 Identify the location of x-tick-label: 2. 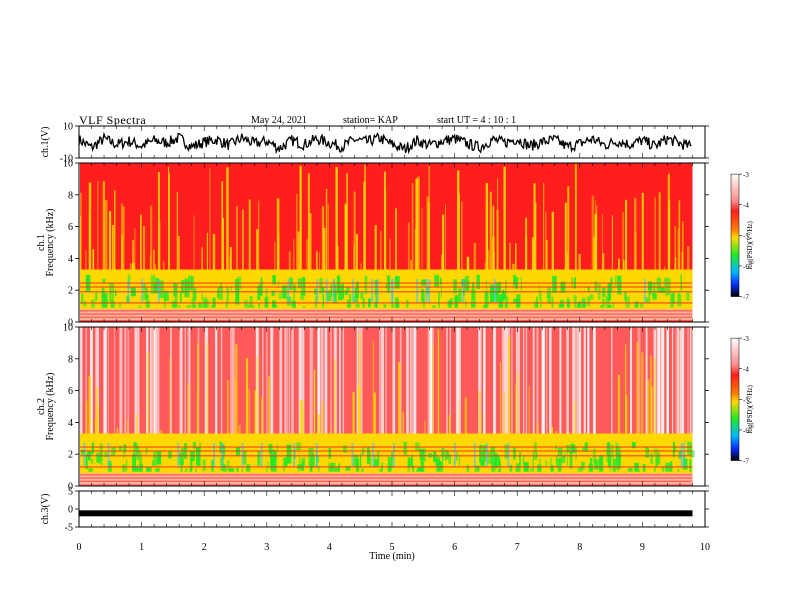
(204, 547).